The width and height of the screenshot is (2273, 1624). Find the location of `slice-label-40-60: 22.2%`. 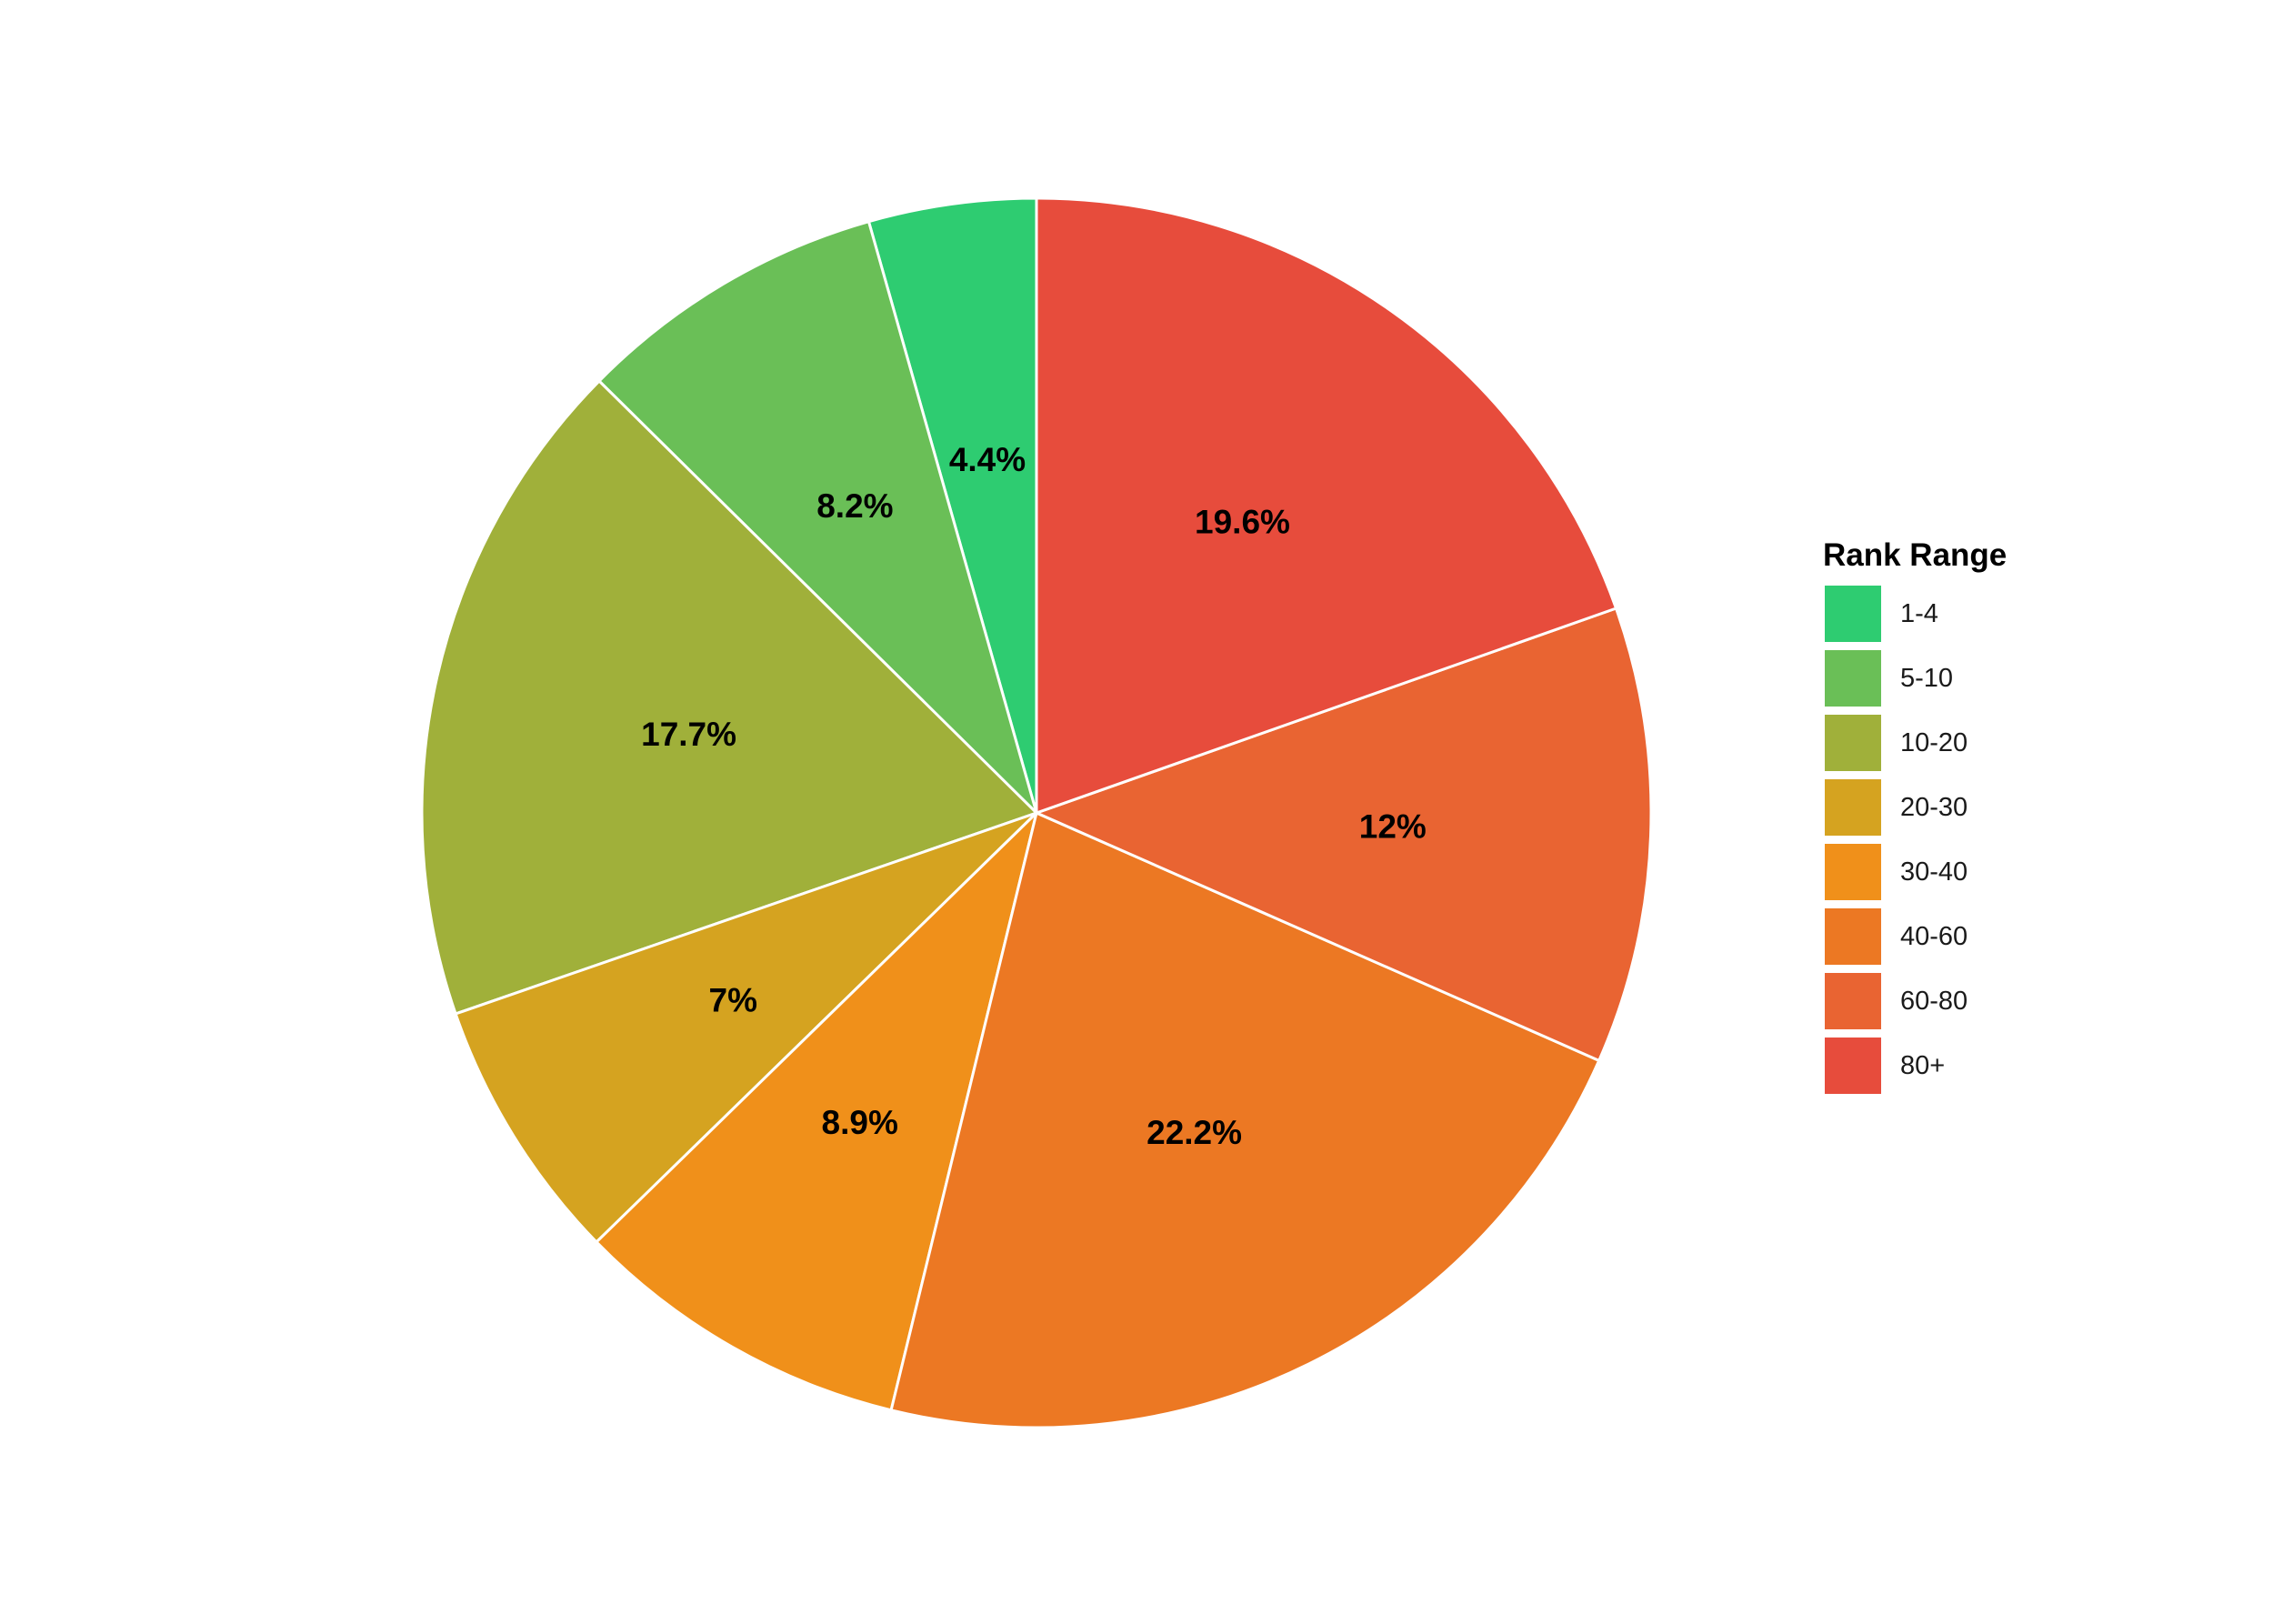

slice-label-40-60: 22.2% is located at coordinates (1194, 1132).